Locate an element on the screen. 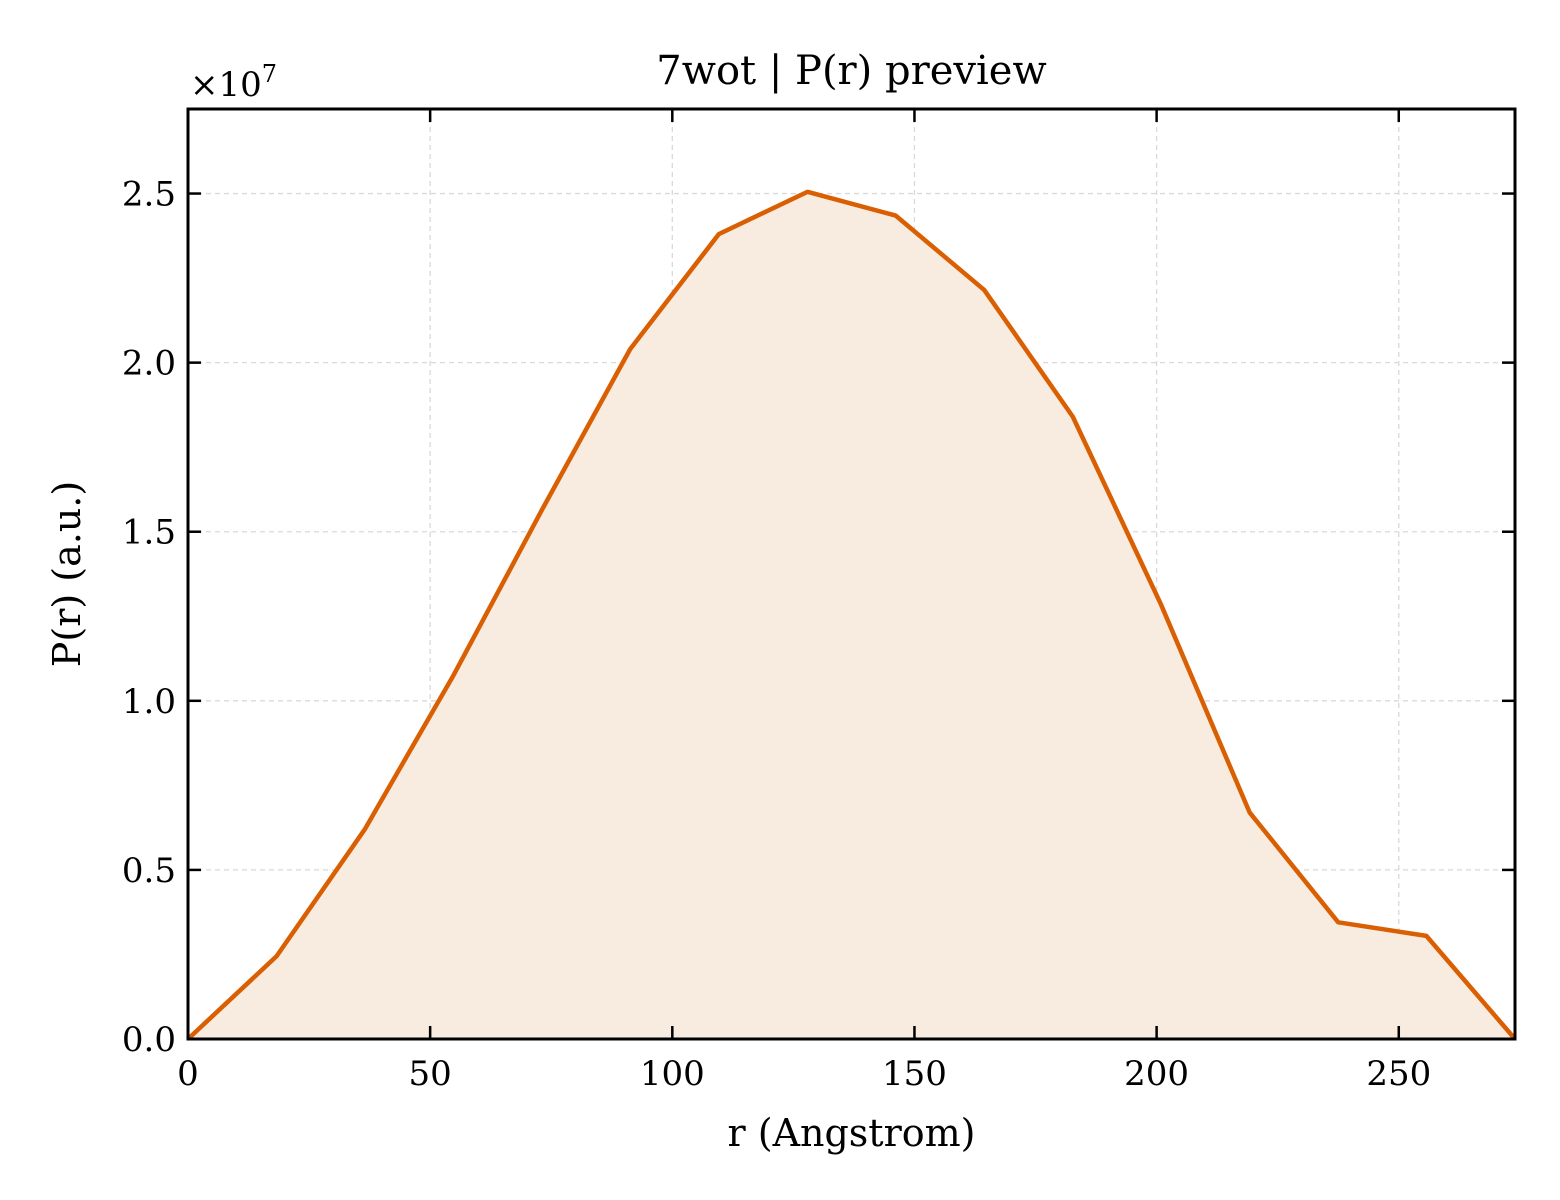 The width and height of the screenshot is (1560, 1200). x-tick-label: 50 is located at coordinates (430, 1074).